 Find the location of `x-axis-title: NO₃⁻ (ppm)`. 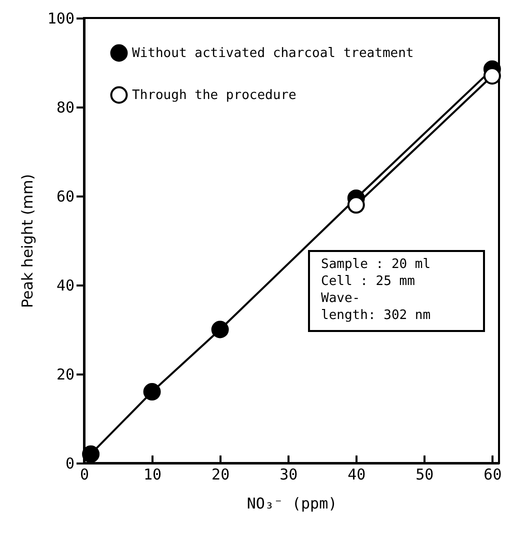

x-axis-title: NO₃⁻ (ppm) is located at coordinates (292, 503).